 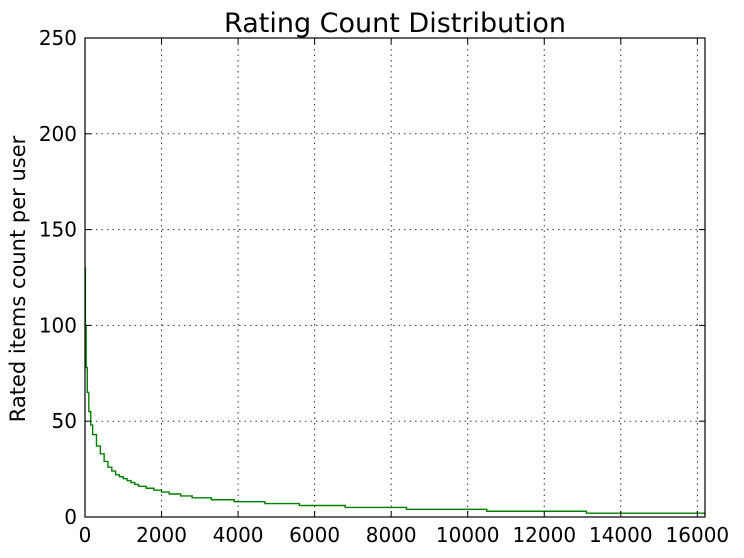 What do you see at coordinates (468, 535) in the screenshot?
I see `x-tick-label: 10000` at bounding box center [468, 535].